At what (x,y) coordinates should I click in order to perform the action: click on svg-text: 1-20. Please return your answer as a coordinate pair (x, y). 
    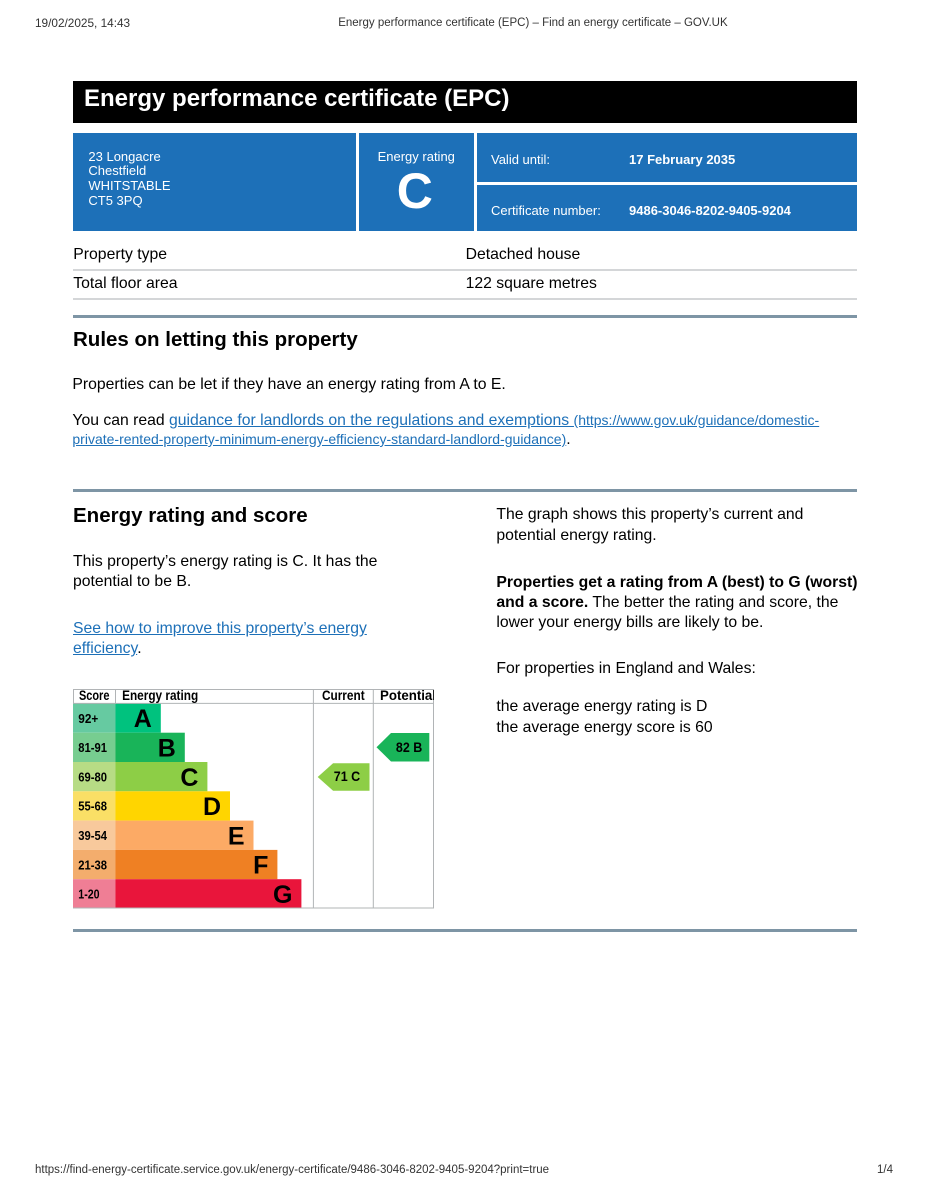
    Looking at the image, I should click on (88, 894).